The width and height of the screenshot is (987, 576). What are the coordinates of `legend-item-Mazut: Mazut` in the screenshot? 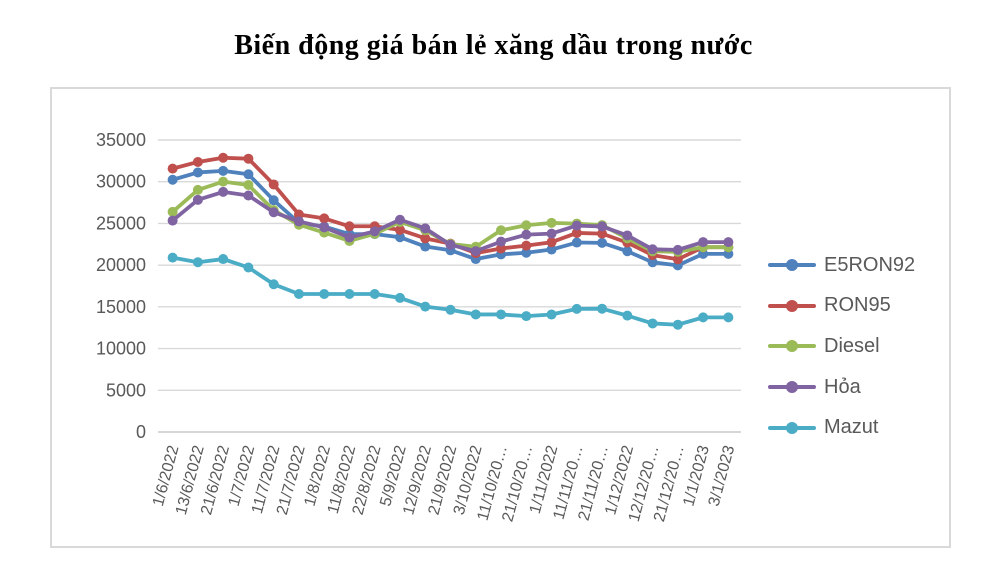 It's located at (823, 428).